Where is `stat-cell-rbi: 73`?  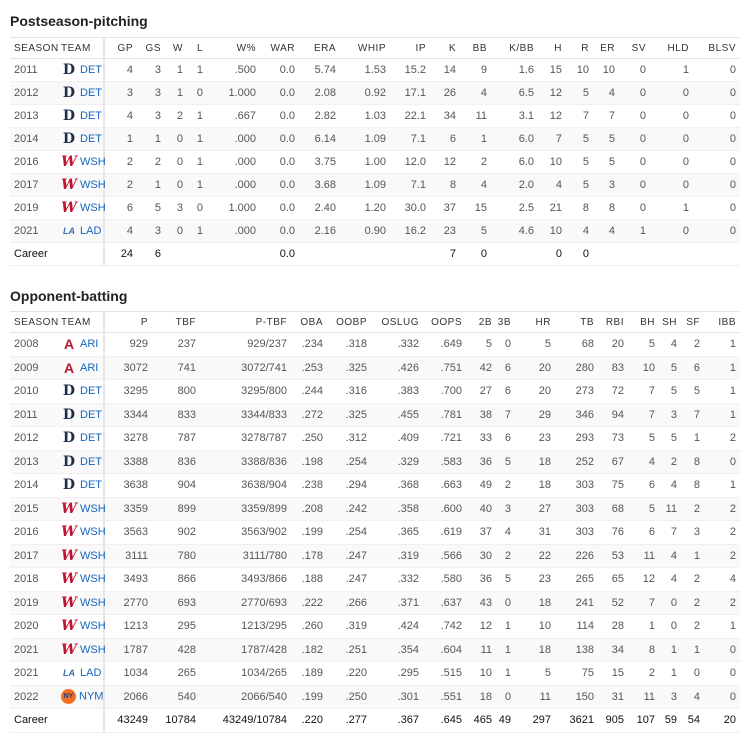 stat-cell-rbi: 73 is located at coordinates (613, 438).